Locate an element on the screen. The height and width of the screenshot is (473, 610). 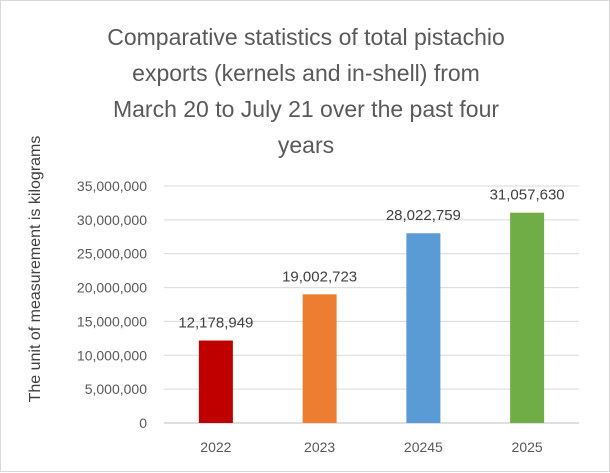
y-tick-label: 15,000,000 is located at coordinates (112, 321).